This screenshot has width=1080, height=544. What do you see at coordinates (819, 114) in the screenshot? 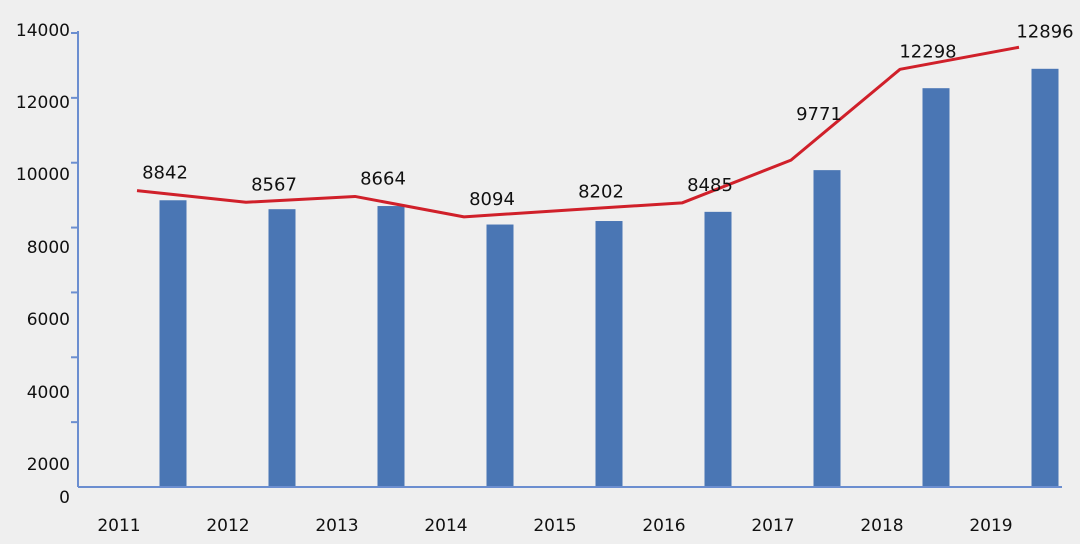
I see `data-label-2017: 9771` at bounding box center [819, 114].